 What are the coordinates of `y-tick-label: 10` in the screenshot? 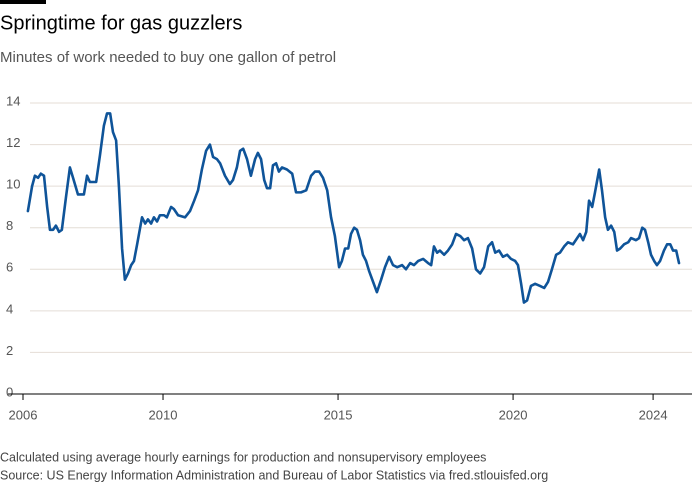 It's located at (13, 184).